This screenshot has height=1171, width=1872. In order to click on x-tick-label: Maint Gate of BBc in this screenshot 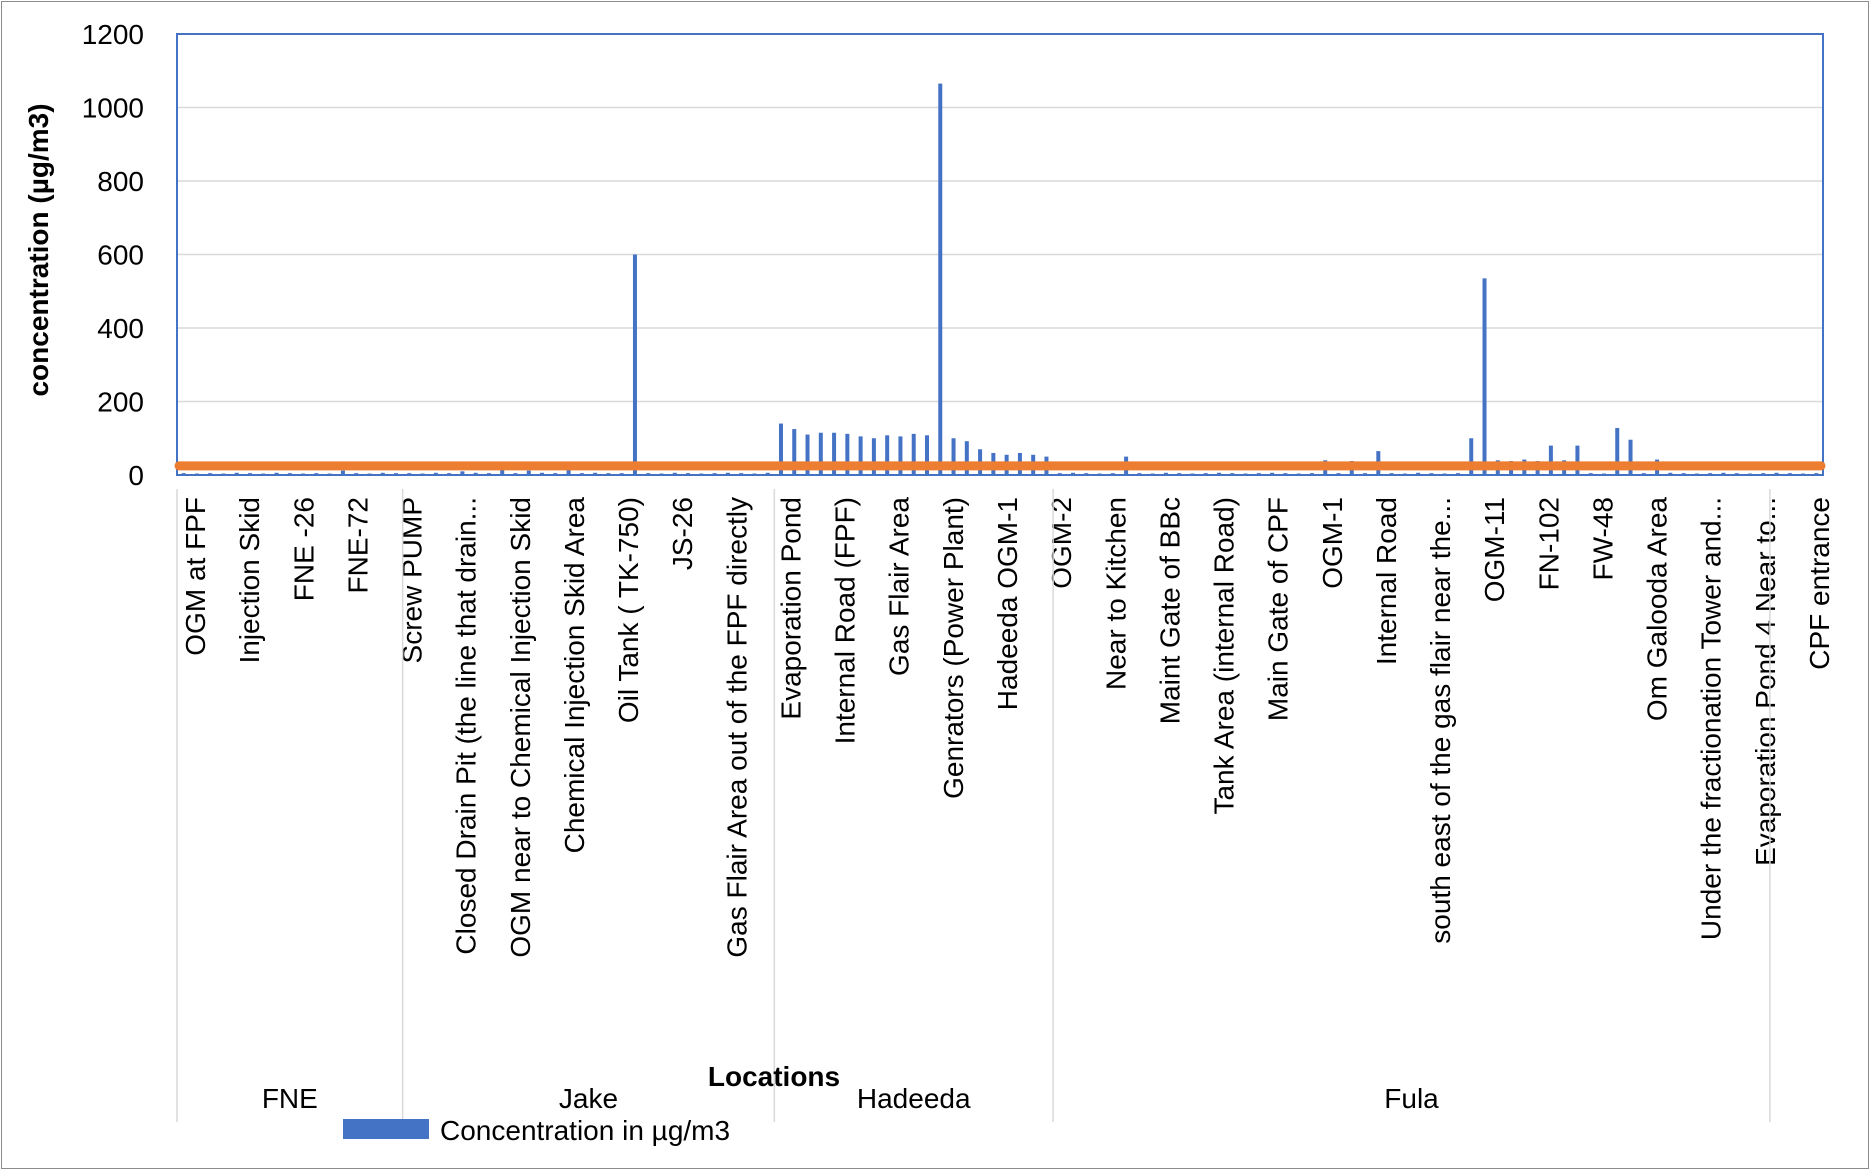, I will do `click(1169, 610)`.